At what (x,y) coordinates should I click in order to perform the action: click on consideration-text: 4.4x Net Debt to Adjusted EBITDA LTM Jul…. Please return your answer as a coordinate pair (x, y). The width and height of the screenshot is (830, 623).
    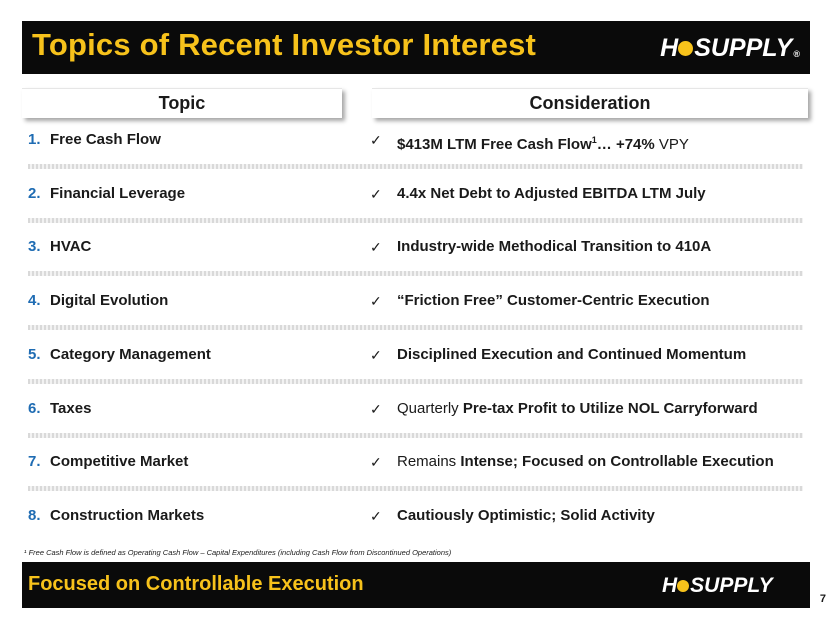
    Looking at the image, I should click on (551, 194).